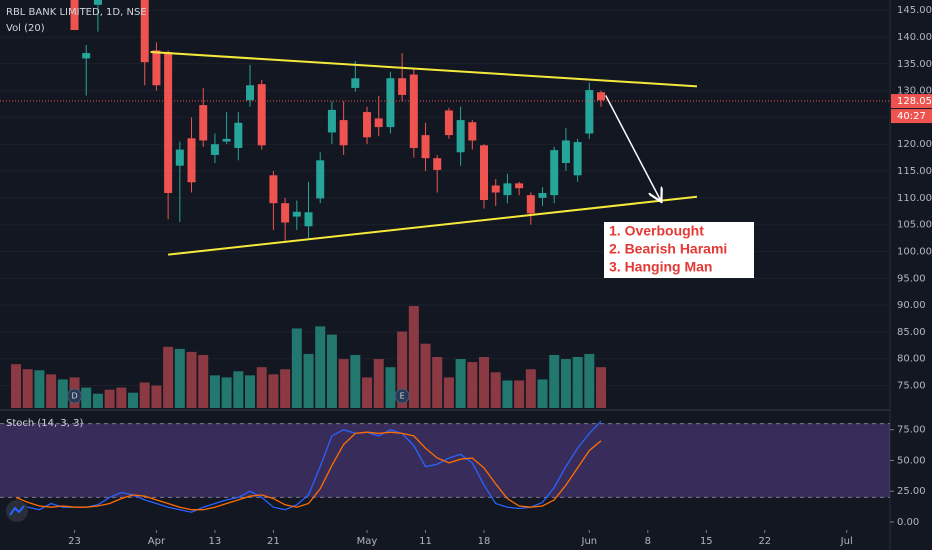 The width and height of the screenshot is (932, 550). I want to click on countdown-tag, so click(911, 116).